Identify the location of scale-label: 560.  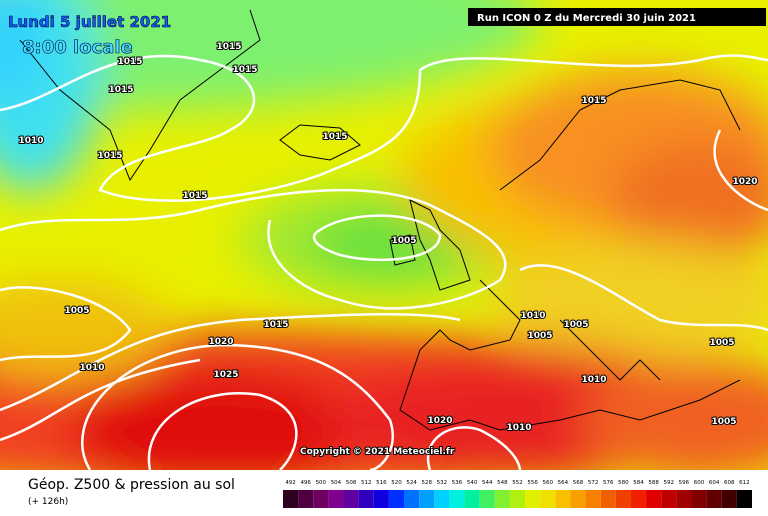
(548, 483).